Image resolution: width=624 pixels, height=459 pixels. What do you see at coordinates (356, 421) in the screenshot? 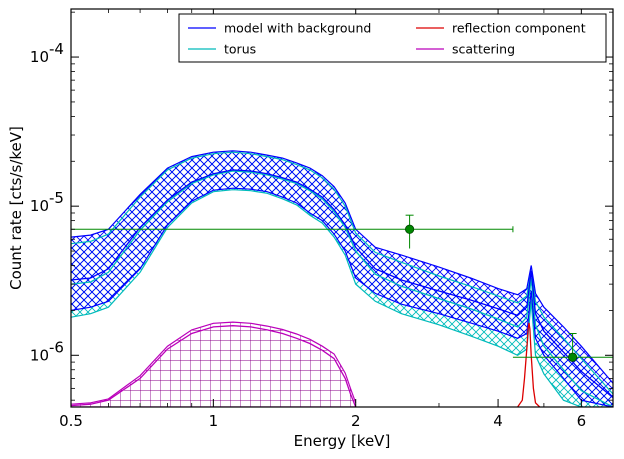
I see `x-tick-label-2: 2` at bounding box center [356, 421].